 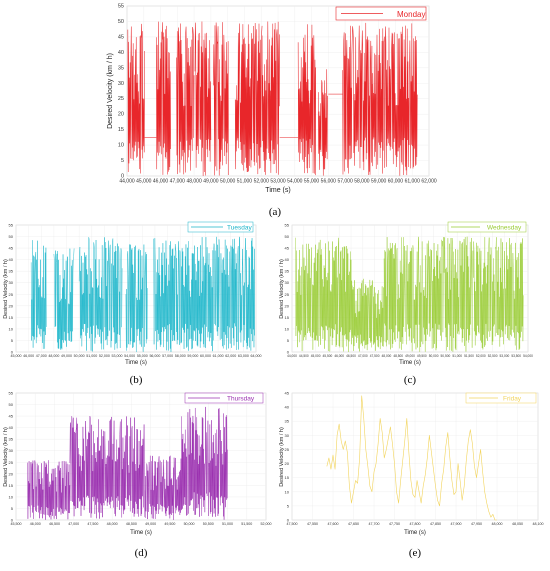 I want to click on chart-e-y-tick-label: 25, so click(x=287, y=449).